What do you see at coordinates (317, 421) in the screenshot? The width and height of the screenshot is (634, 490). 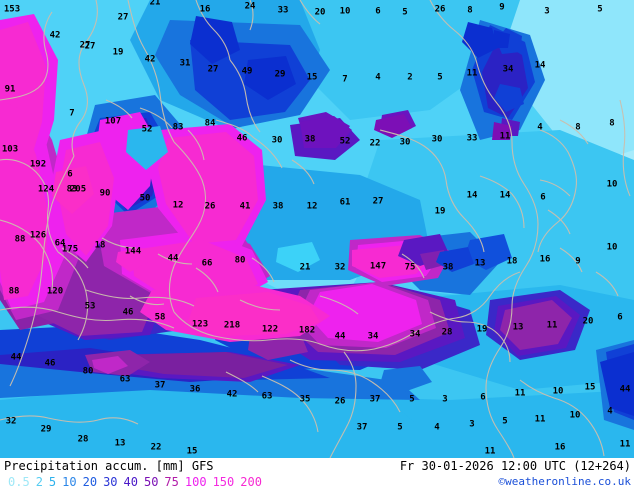 I see `band-5-bottom` at bounding box center [317, 421].